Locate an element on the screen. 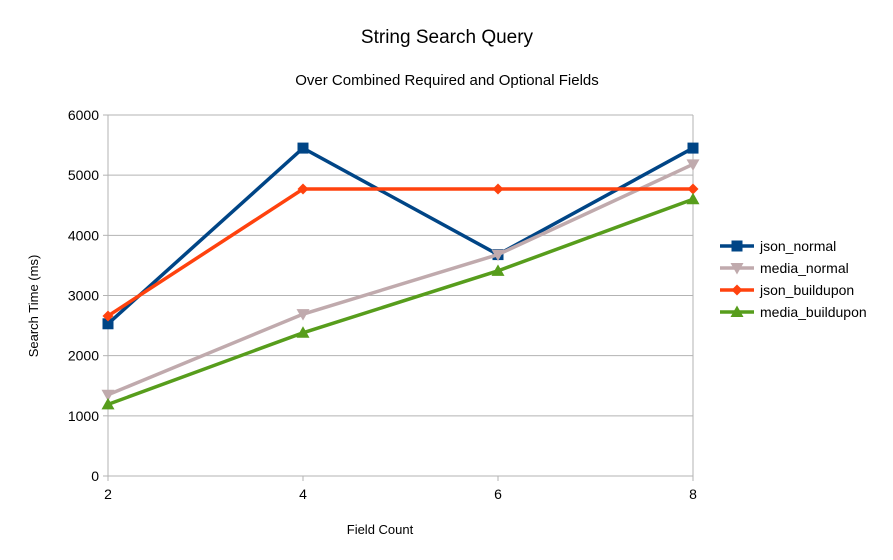  y-tick-label: 3000 is located at coordinates (83, 296).